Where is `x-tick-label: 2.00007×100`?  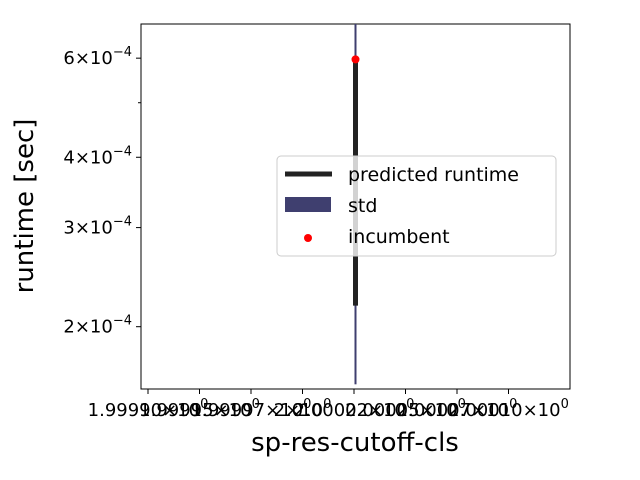 x-tick-label: 2.00007×100 is located at coordinates (457, 409).